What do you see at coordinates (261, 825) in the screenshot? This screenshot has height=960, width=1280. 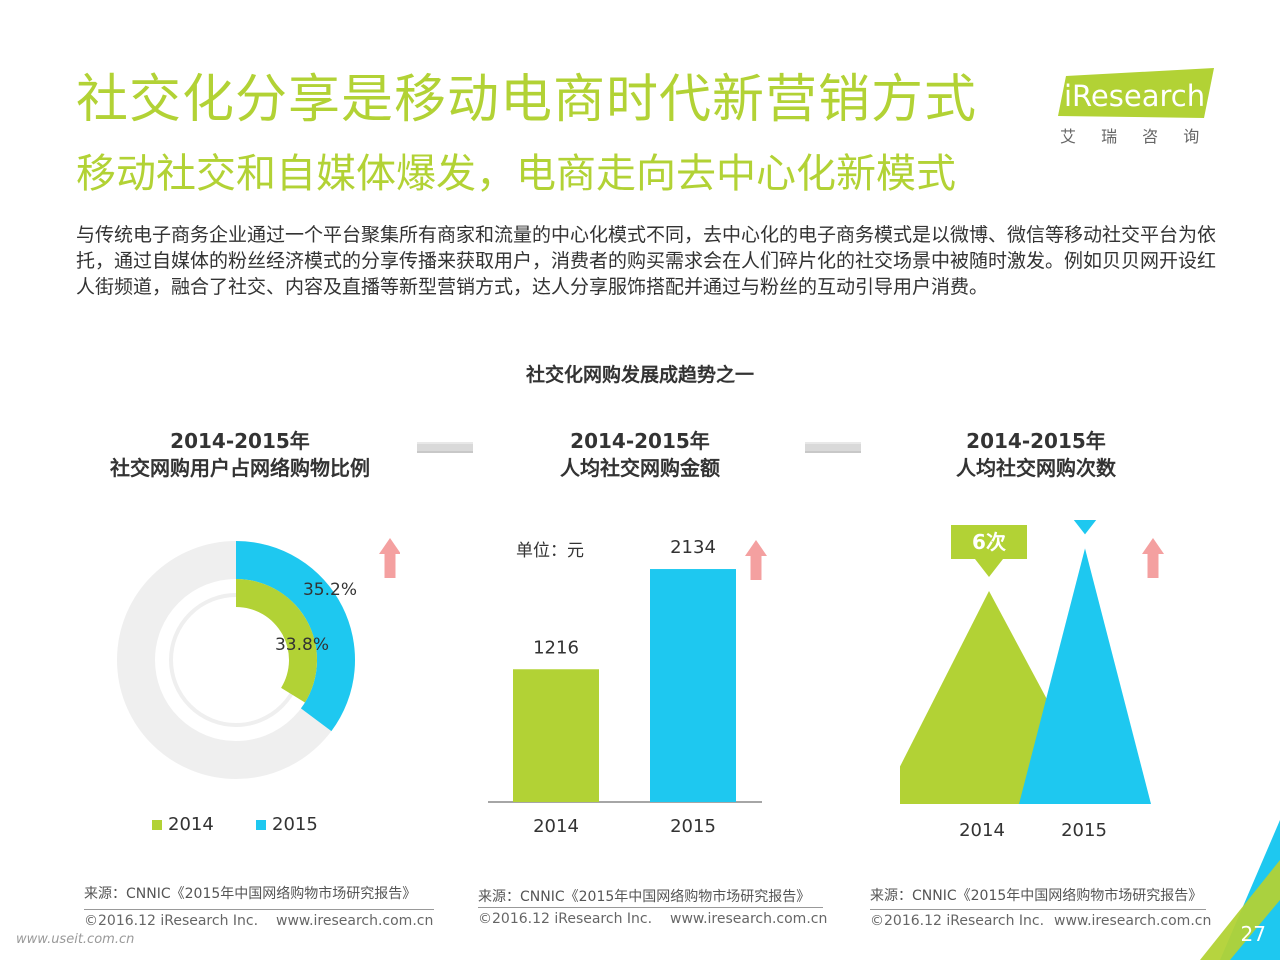 I see `legend-swatch-blue` at bounding box center [261, 825].